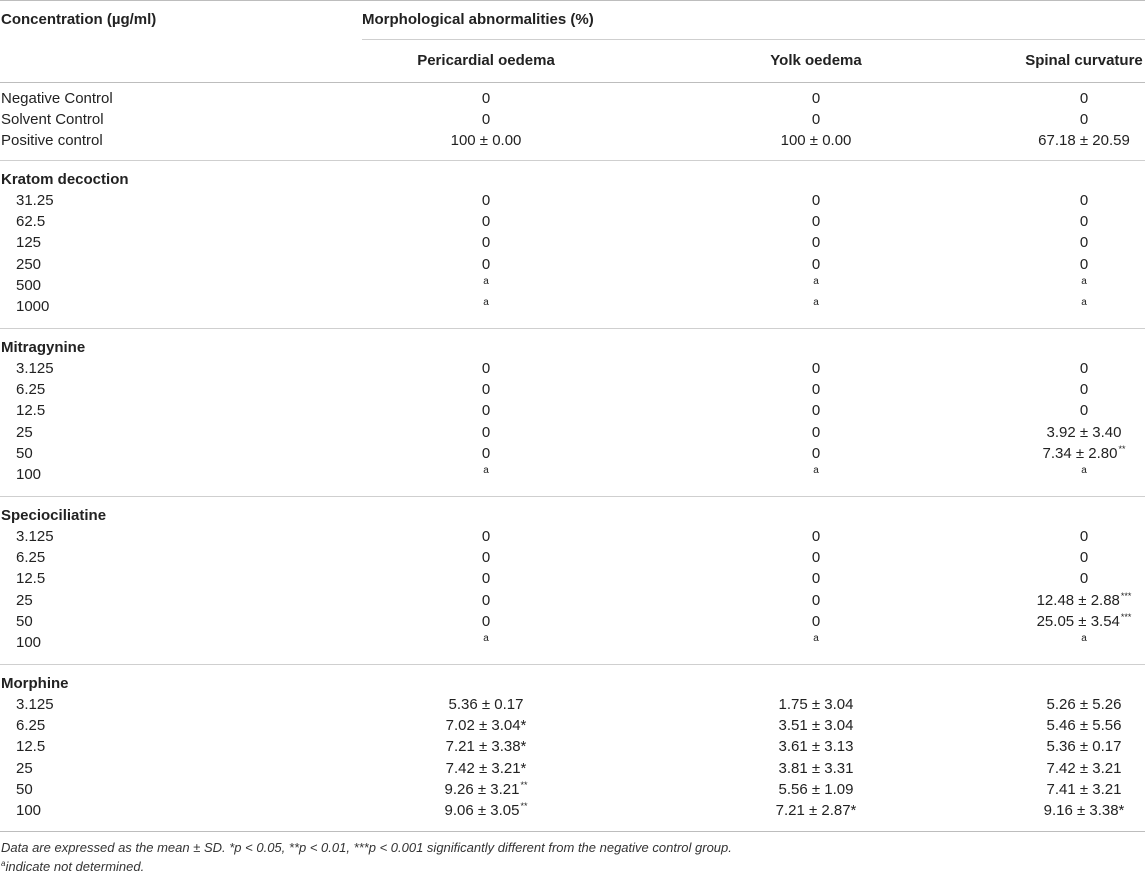  What do you see at coordinates (1084, 600) in the screenshot?
I see `table-cell: 12.48 ± 2.88***` at bounding box center [1084, 600].